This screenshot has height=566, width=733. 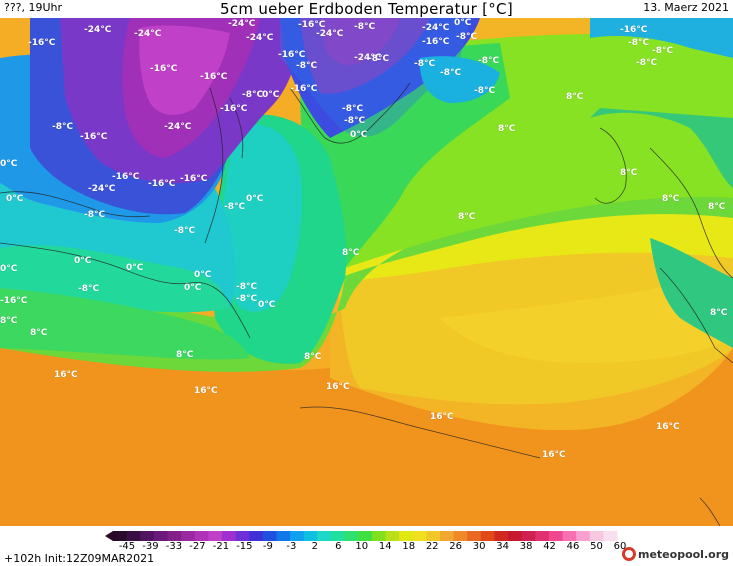 What do you see at coordinates (79, 558) in the screenshot?
I see `init-time-label: +102h Init:12Z09MAR2021` at bounding box center [79, 558].